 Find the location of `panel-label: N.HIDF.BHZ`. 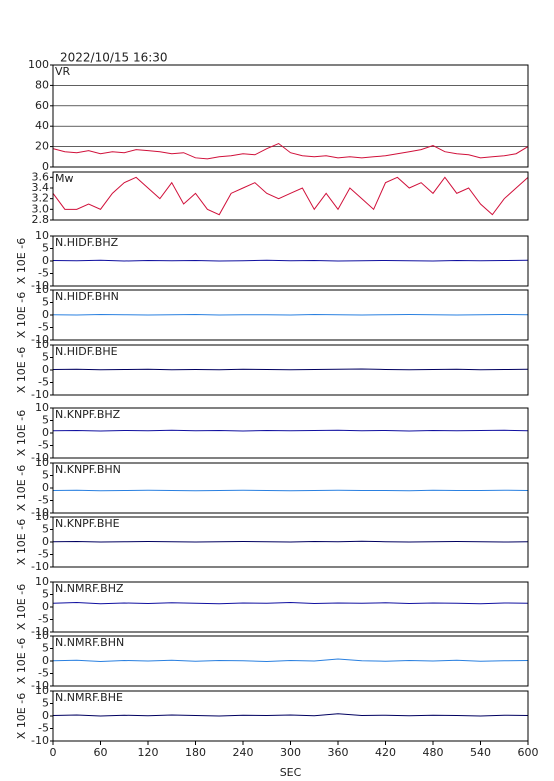

panel-label: N.HIDF.BHZ is located at coordinates (87, 242).